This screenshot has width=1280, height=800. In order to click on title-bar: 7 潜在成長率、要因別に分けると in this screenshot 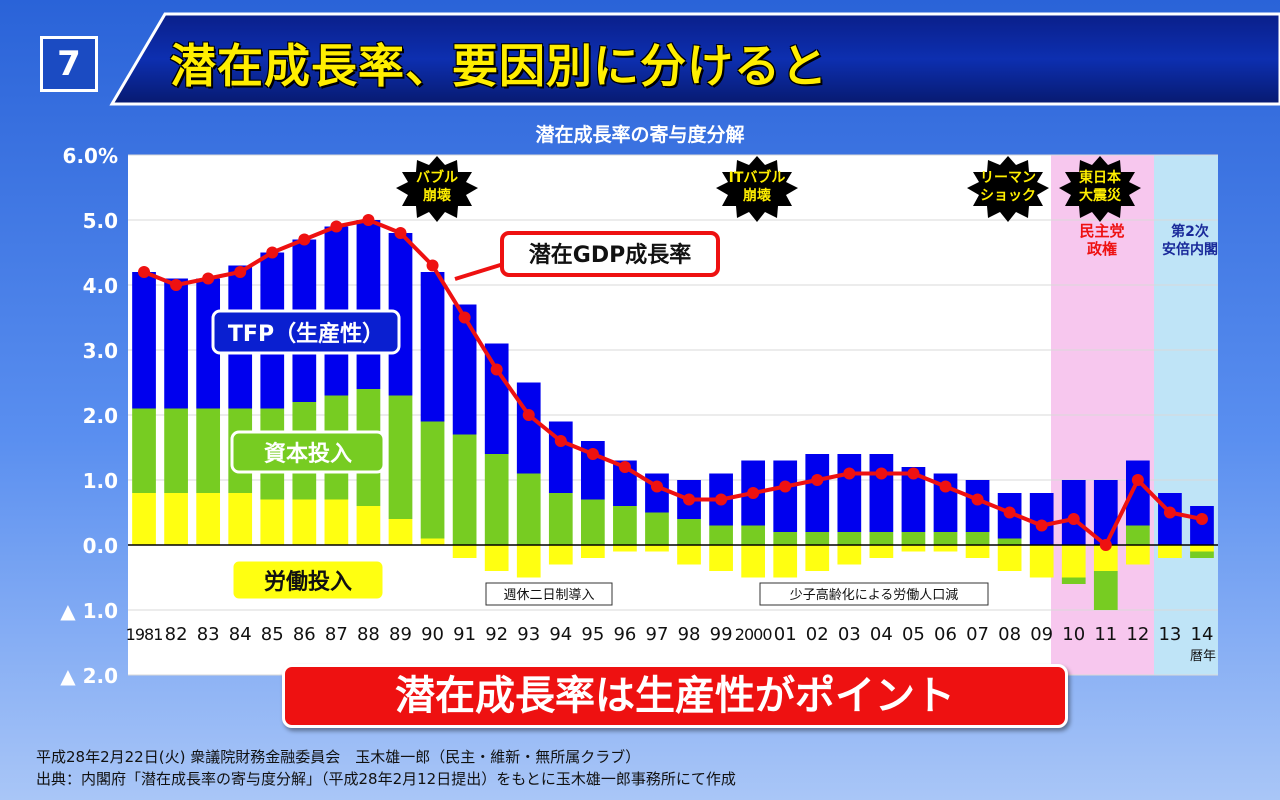, I will do `click(640, 55)`.